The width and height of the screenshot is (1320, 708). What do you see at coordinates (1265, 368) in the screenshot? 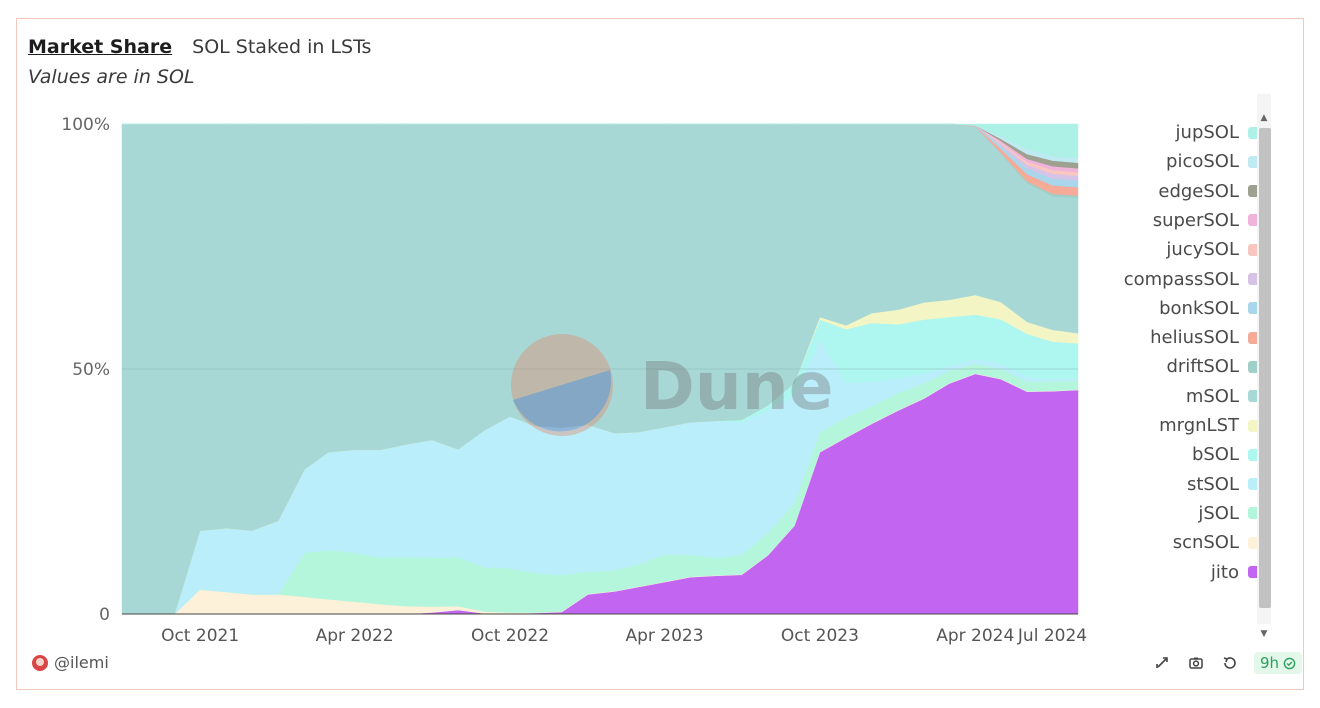
I see `legend-scroll-thumb` at bounding box center [1265, 368].